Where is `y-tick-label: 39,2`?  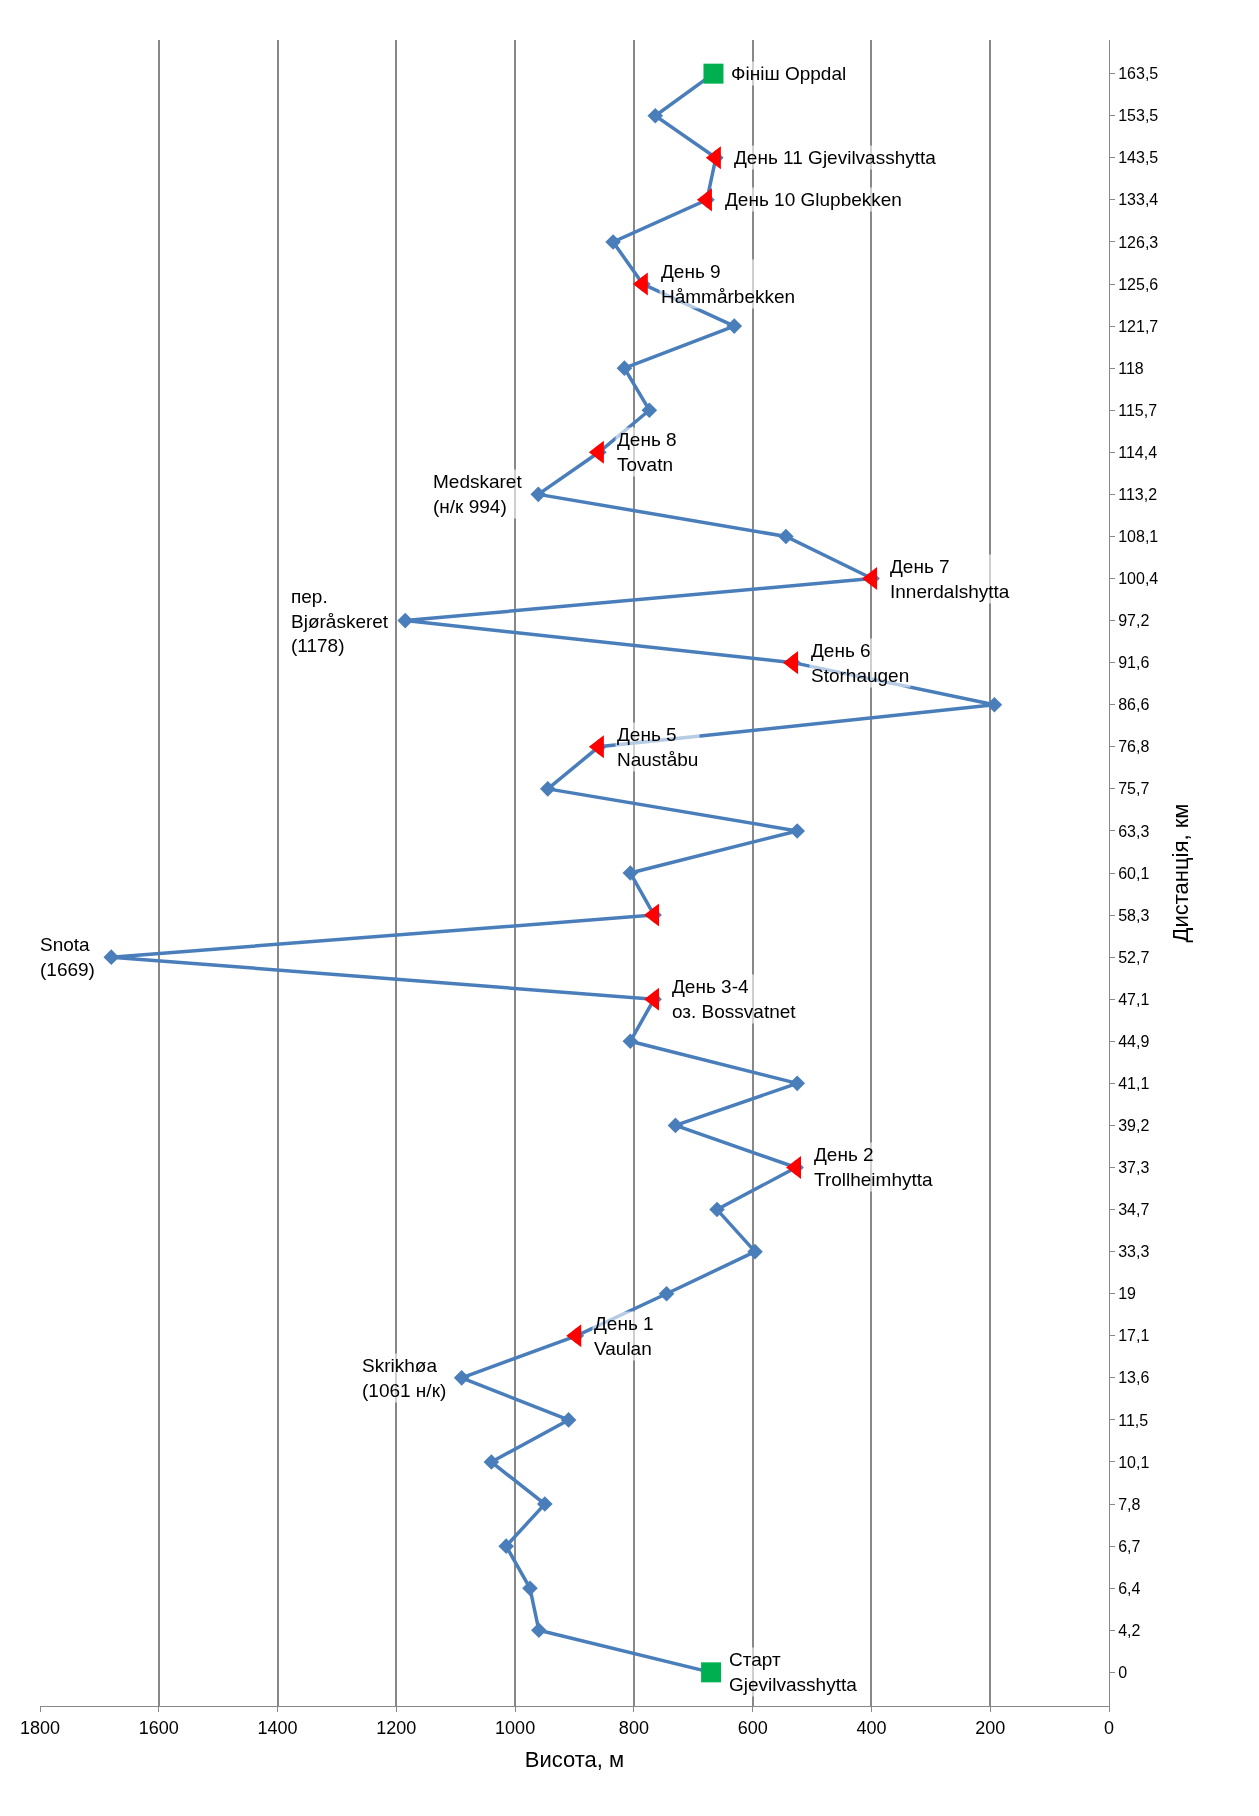
y-tick-label: 39,2 is located at coordinates (1134, 1126).